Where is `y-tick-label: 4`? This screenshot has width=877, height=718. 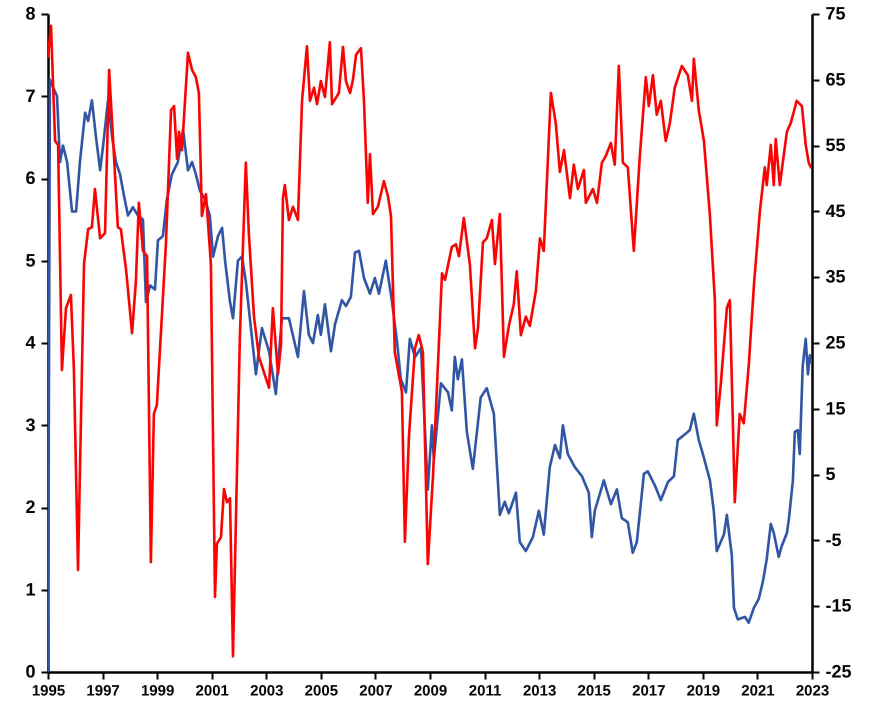
y-tick-label: 4 is located at coordinates (30, 342).